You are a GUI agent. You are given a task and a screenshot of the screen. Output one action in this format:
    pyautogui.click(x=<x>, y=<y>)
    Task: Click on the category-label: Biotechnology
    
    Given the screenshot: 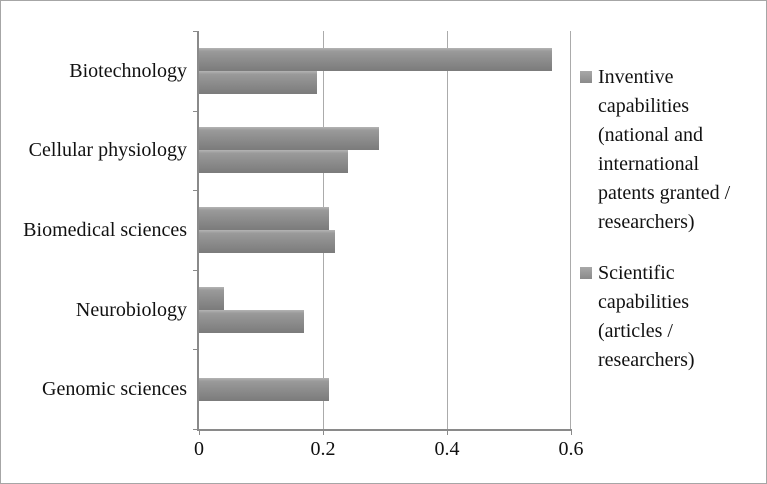 What is the action you would take?
    pyautogui.click(x=128, y=70)
    